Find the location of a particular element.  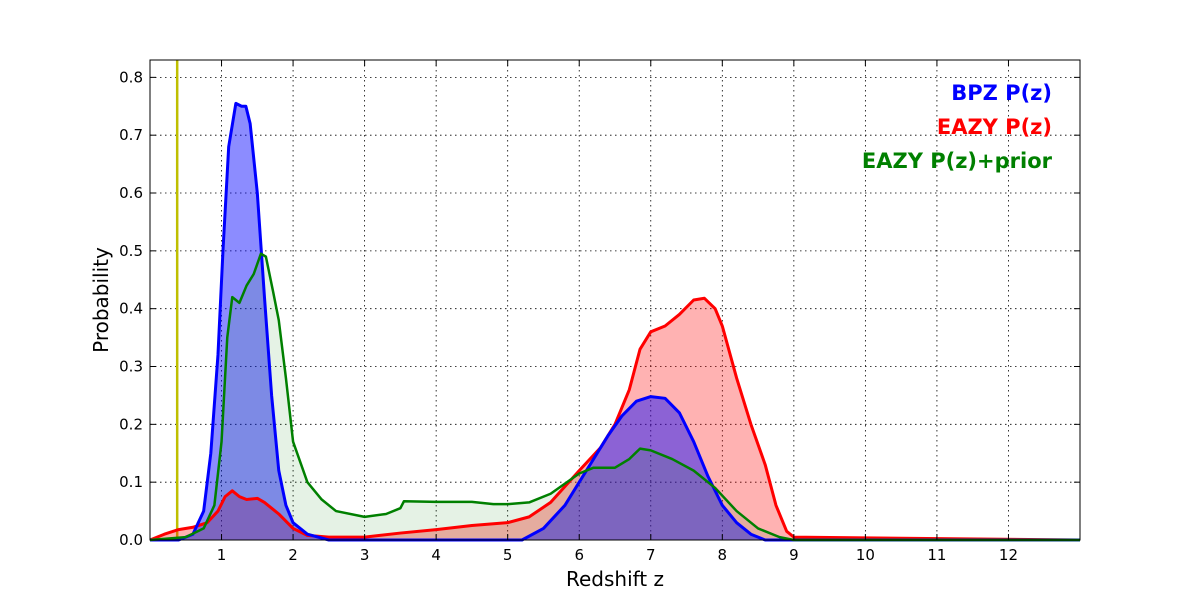

x-tick-label: 4 is located at coordinates (436, 555).